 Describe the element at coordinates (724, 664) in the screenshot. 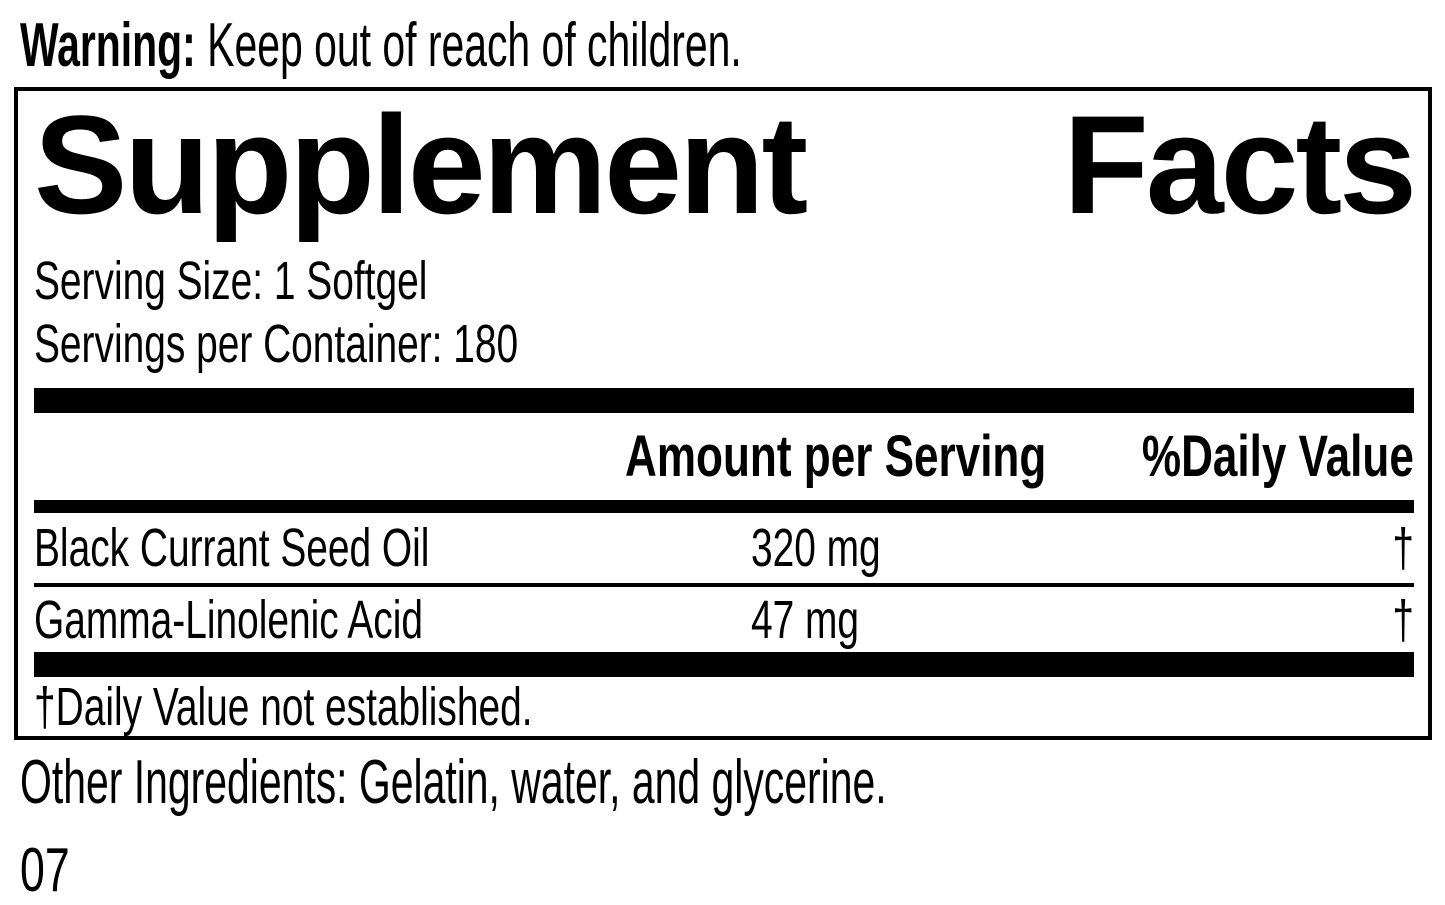

I see `separator-bar-bottom` at that location.